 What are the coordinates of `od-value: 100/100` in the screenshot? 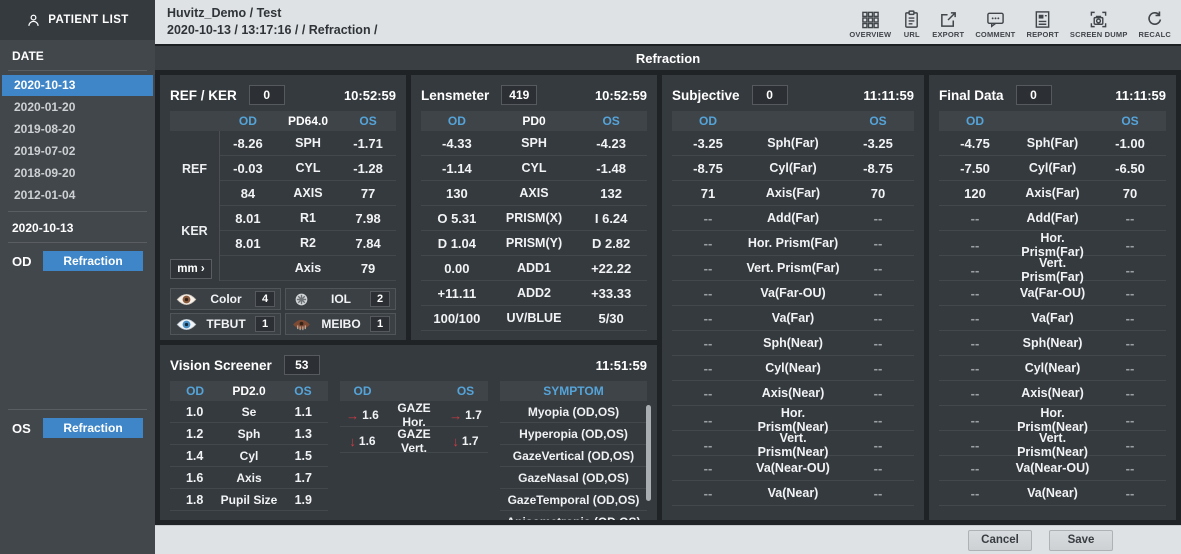 It's located at (457, 318).